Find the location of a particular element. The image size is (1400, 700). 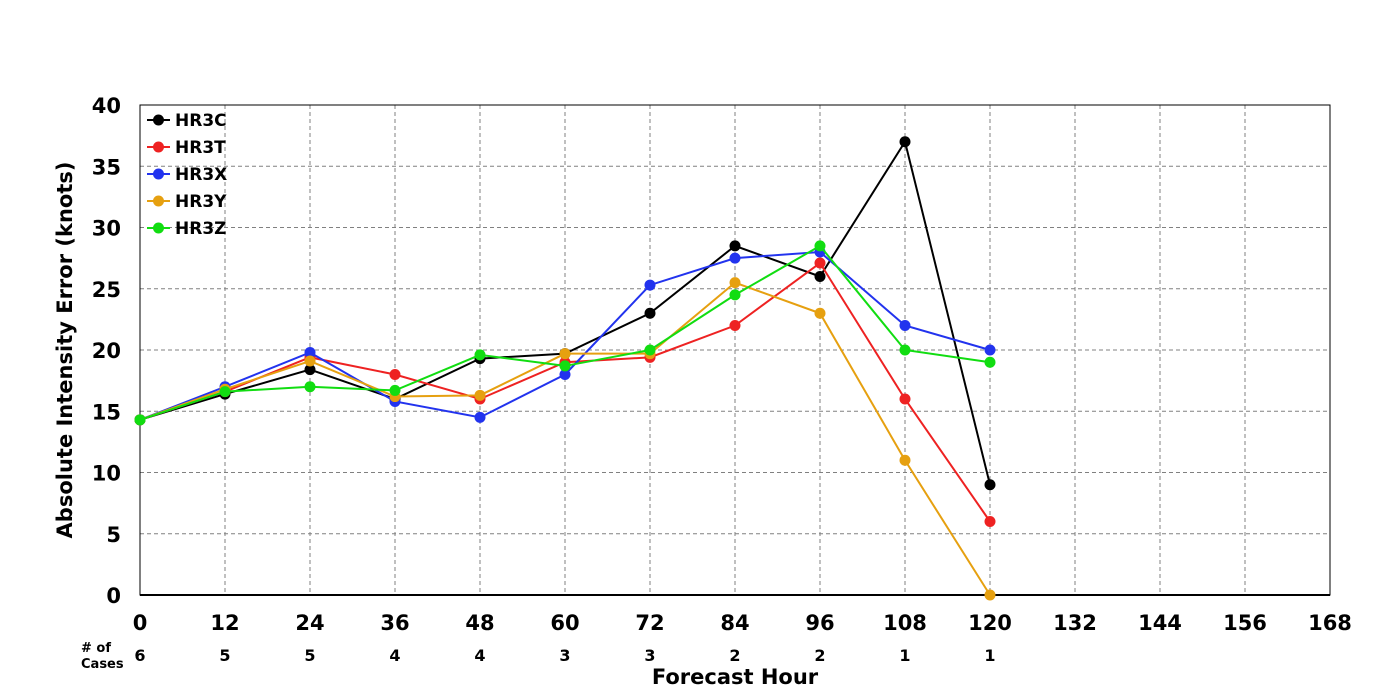

x-tick-label: 24 is located at coordinates (309, 623).